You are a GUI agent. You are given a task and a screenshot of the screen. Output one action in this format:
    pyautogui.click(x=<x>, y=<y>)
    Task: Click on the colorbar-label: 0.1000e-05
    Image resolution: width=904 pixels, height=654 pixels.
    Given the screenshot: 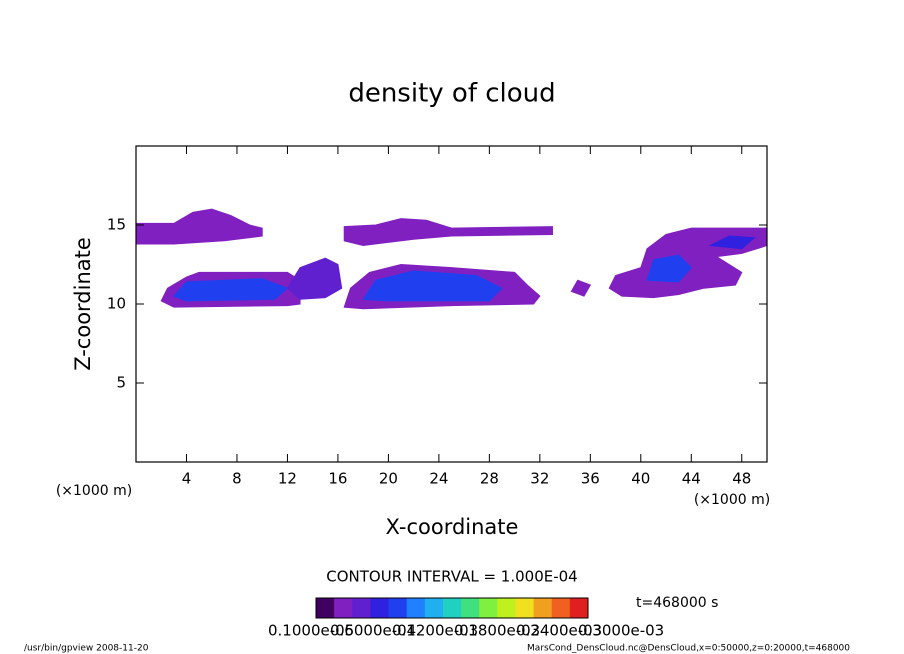 What is the action you would take?
    pyautogui.click(x=311, y=631)
    